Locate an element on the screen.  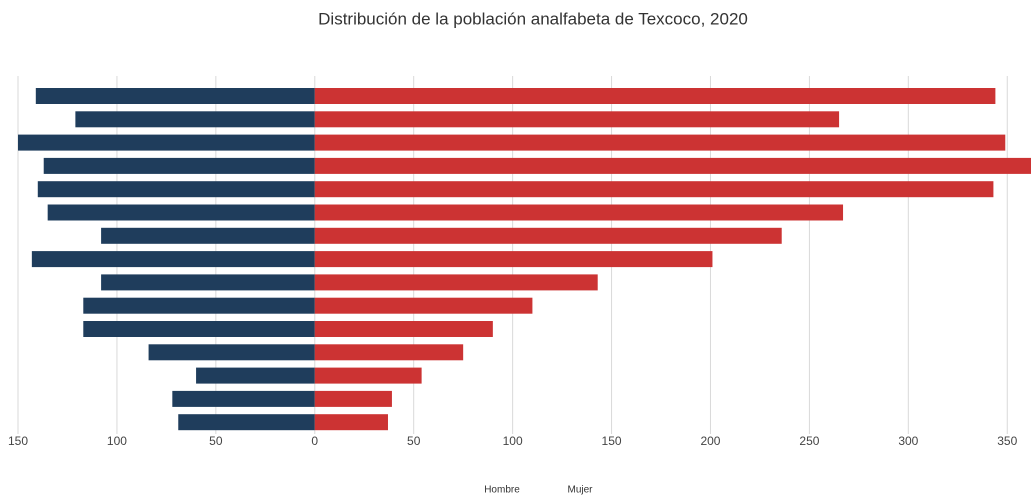
legend-label: Hombre is located at coordinates (502, 490).